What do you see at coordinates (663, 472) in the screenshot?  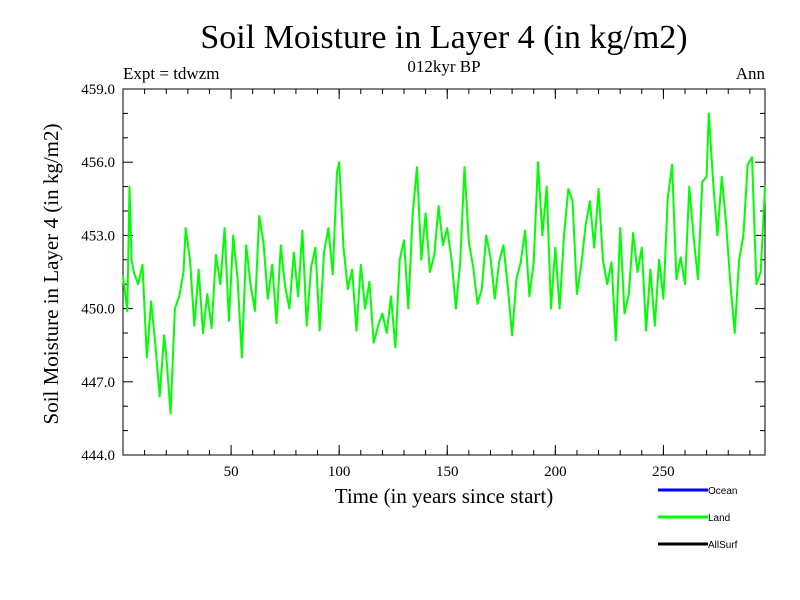 I see `x-tick-label: 250` at bounding box center [663, 472].